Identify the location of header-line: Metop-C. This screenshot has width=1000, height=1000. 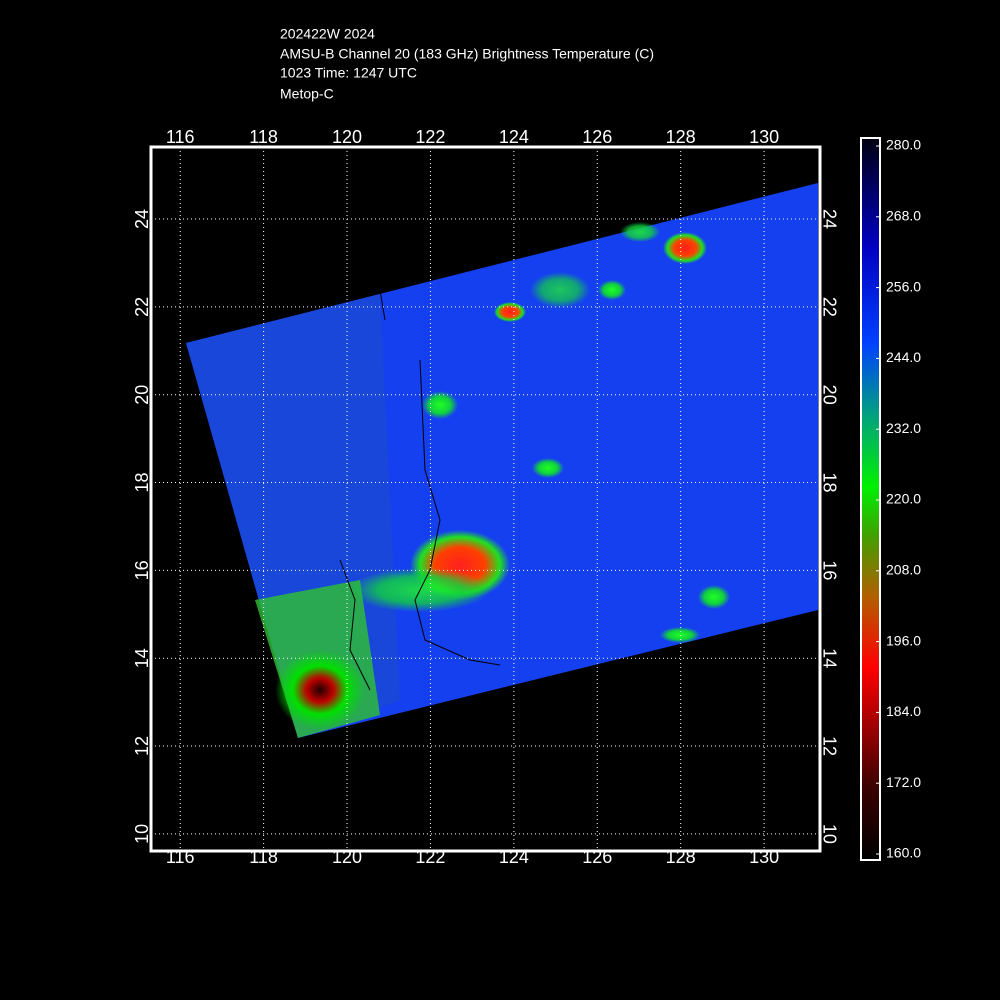
(307, 94).